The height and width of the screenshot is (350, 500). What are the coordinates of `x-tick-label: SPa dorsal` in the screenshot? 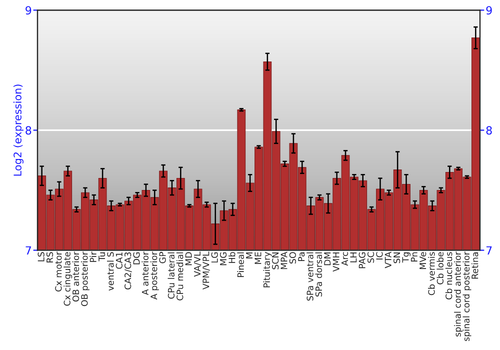 It's located at (318, 274).